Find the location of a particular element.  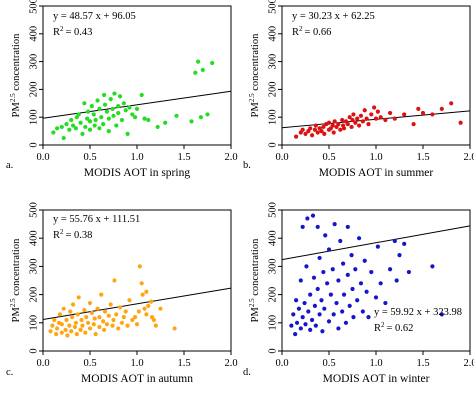

y-tick-label: 100 is located at coordinates (273, 323).